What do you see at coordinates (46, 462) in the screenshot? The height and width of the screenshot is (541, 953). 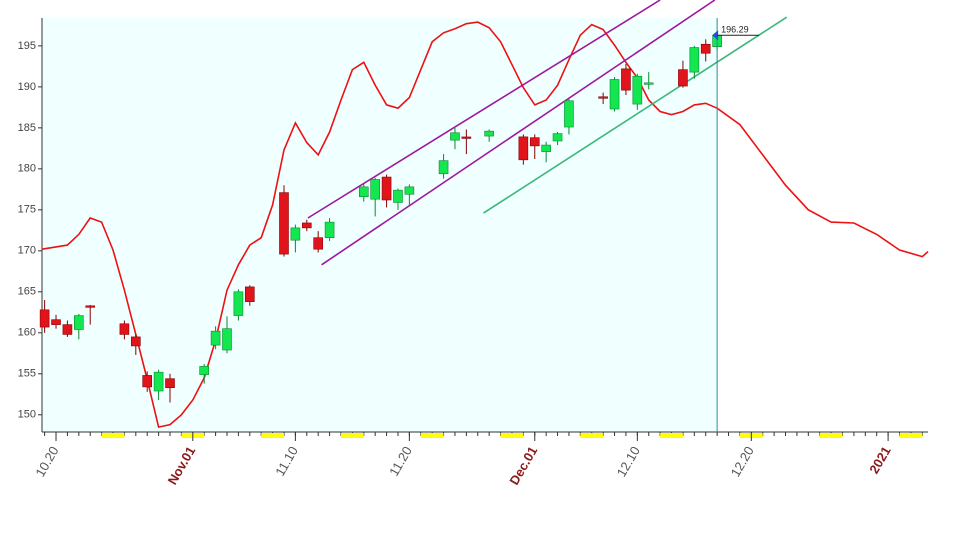 I see `x-tick-label: 10.20` at bounding box center [46, 462].